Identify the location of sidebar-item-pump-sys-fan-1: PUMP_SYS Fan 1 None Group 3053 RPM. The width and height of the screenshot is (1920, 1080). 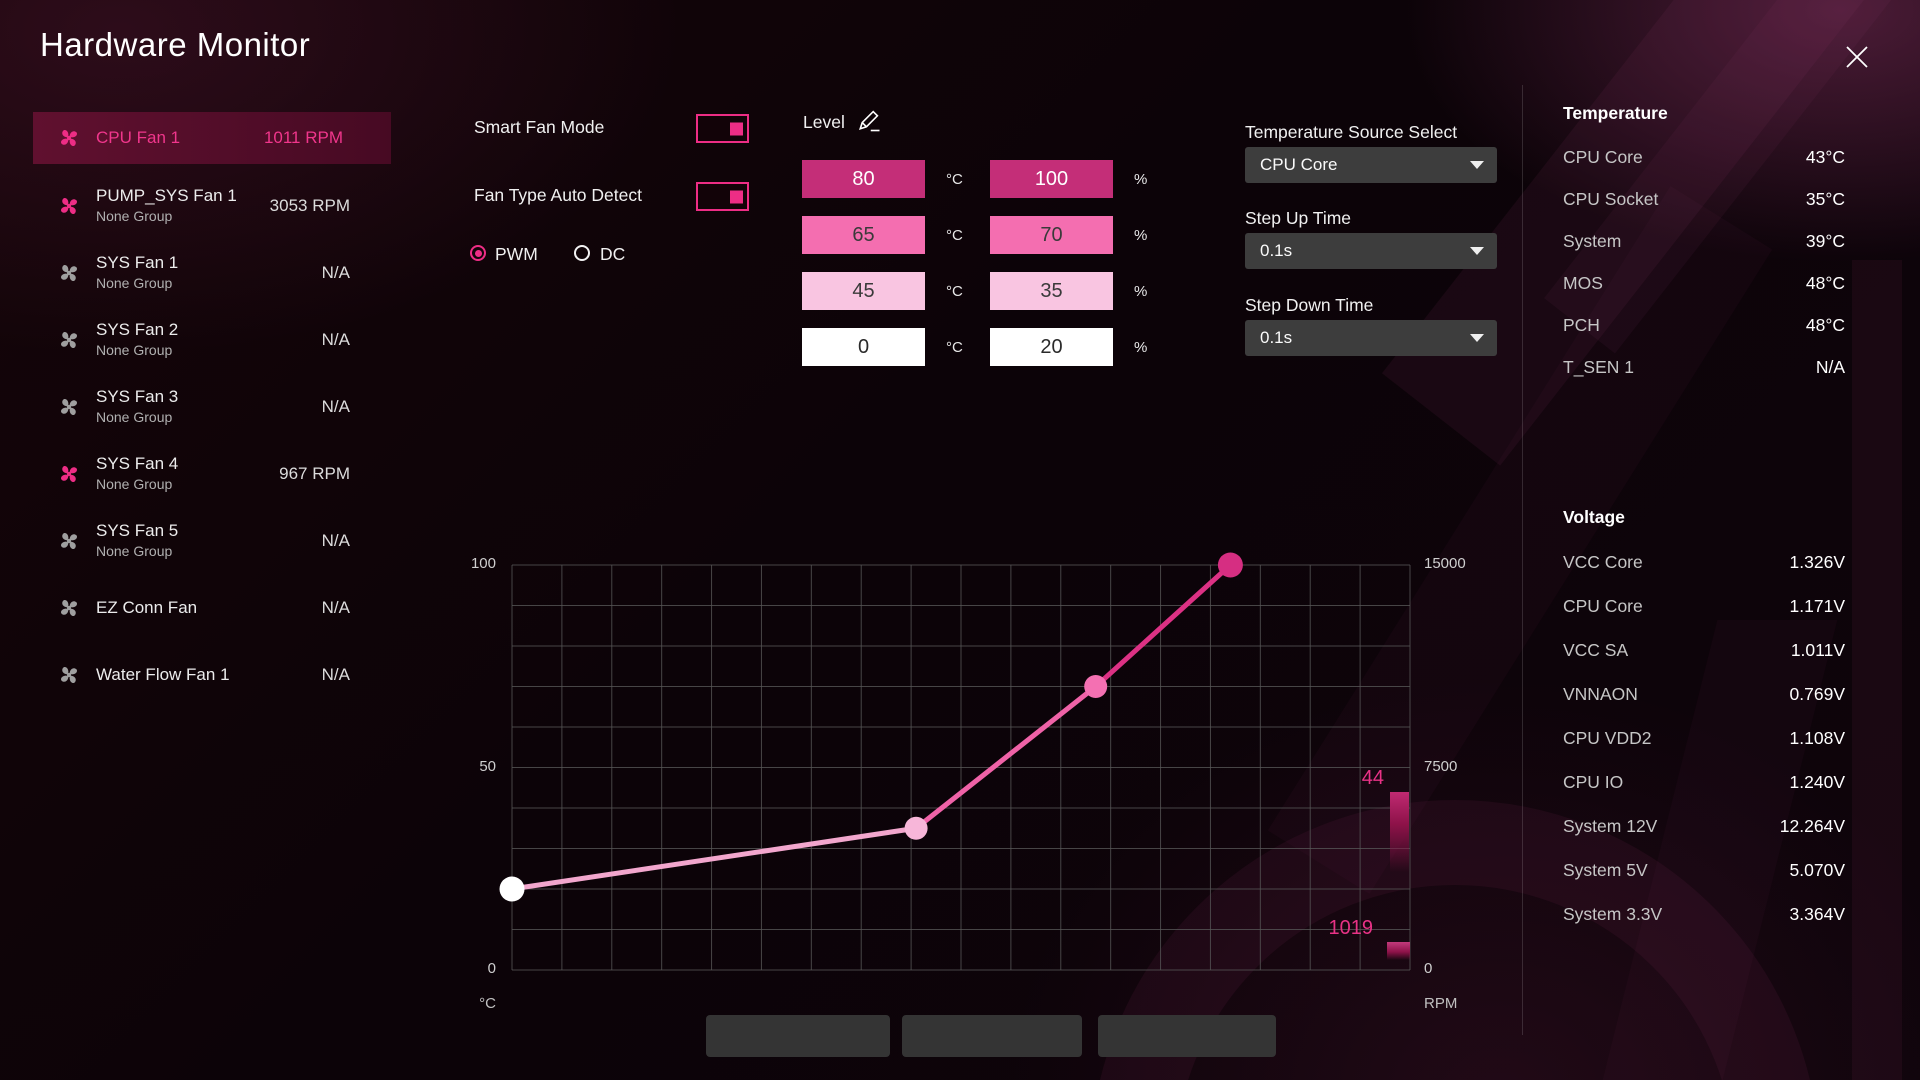
(212, 205).